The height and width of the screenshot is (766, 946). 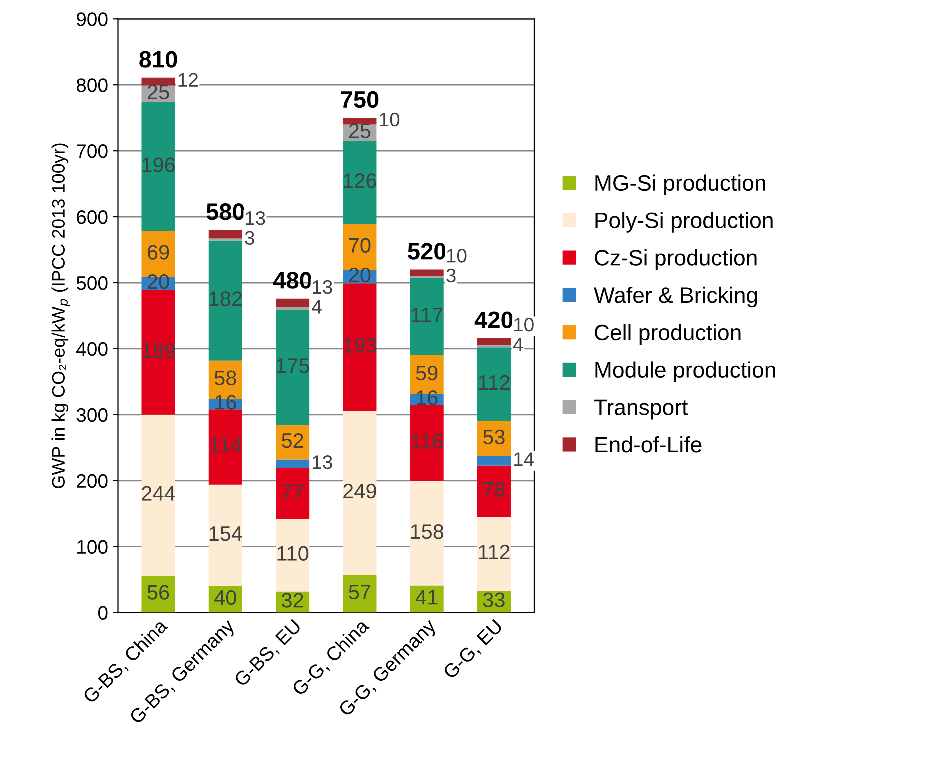 What do you see at coordinates (360, 99) in the screenshot?
I see `total-label: 750` at bounding box center [360, 99].